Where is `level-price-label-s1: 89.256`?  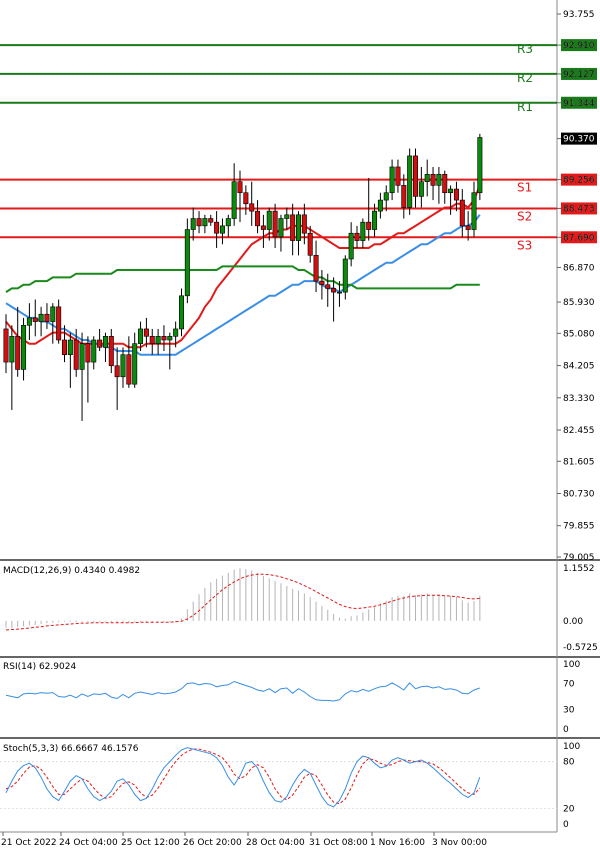 level-price-label-s1: 89.256 is located at coordinates (579, 181).